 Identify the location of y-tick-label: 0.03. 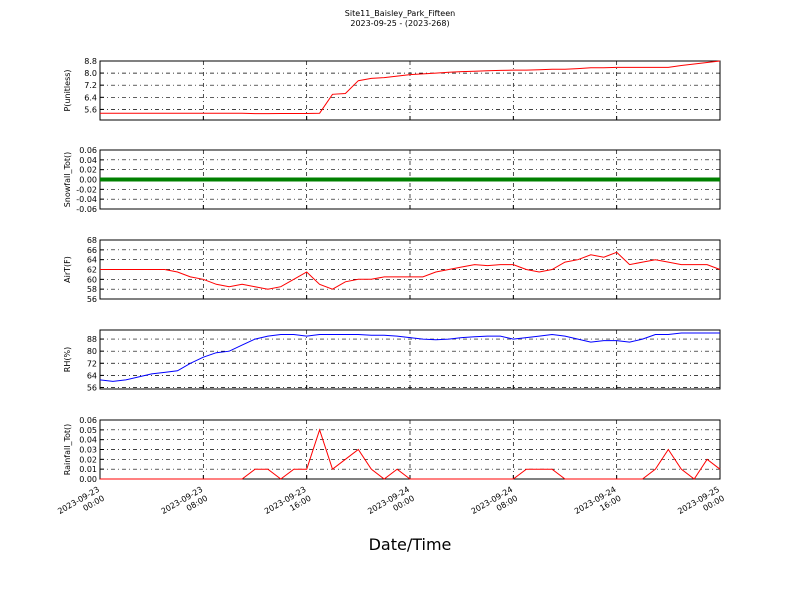
(88, 450).